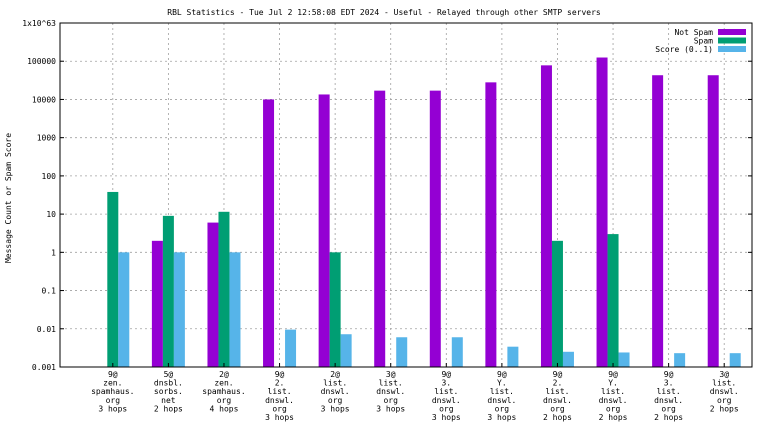  Describe the element at coordinates (168, 391) in the screenshot. I see `x-tick-label: sorbs.` at that location.